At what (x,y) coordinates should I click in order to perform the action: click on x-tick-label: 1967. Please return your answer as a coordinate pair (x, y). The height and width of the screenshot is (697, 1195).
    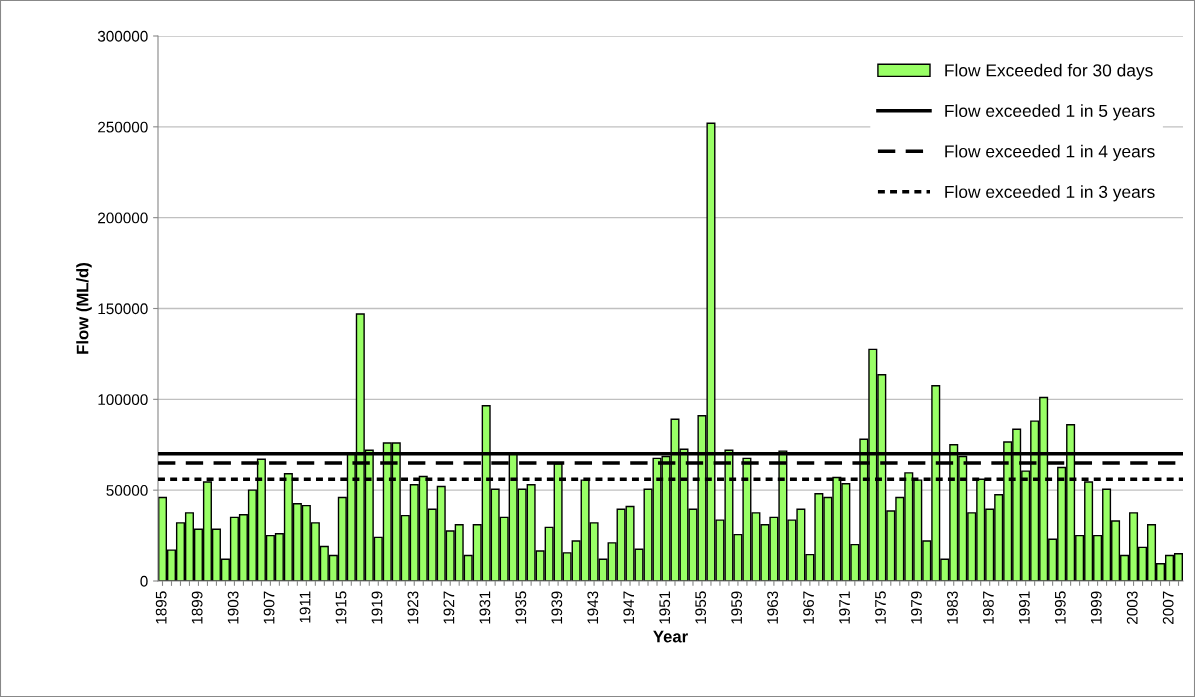
    Looking at the image, I should click on (808, 607).